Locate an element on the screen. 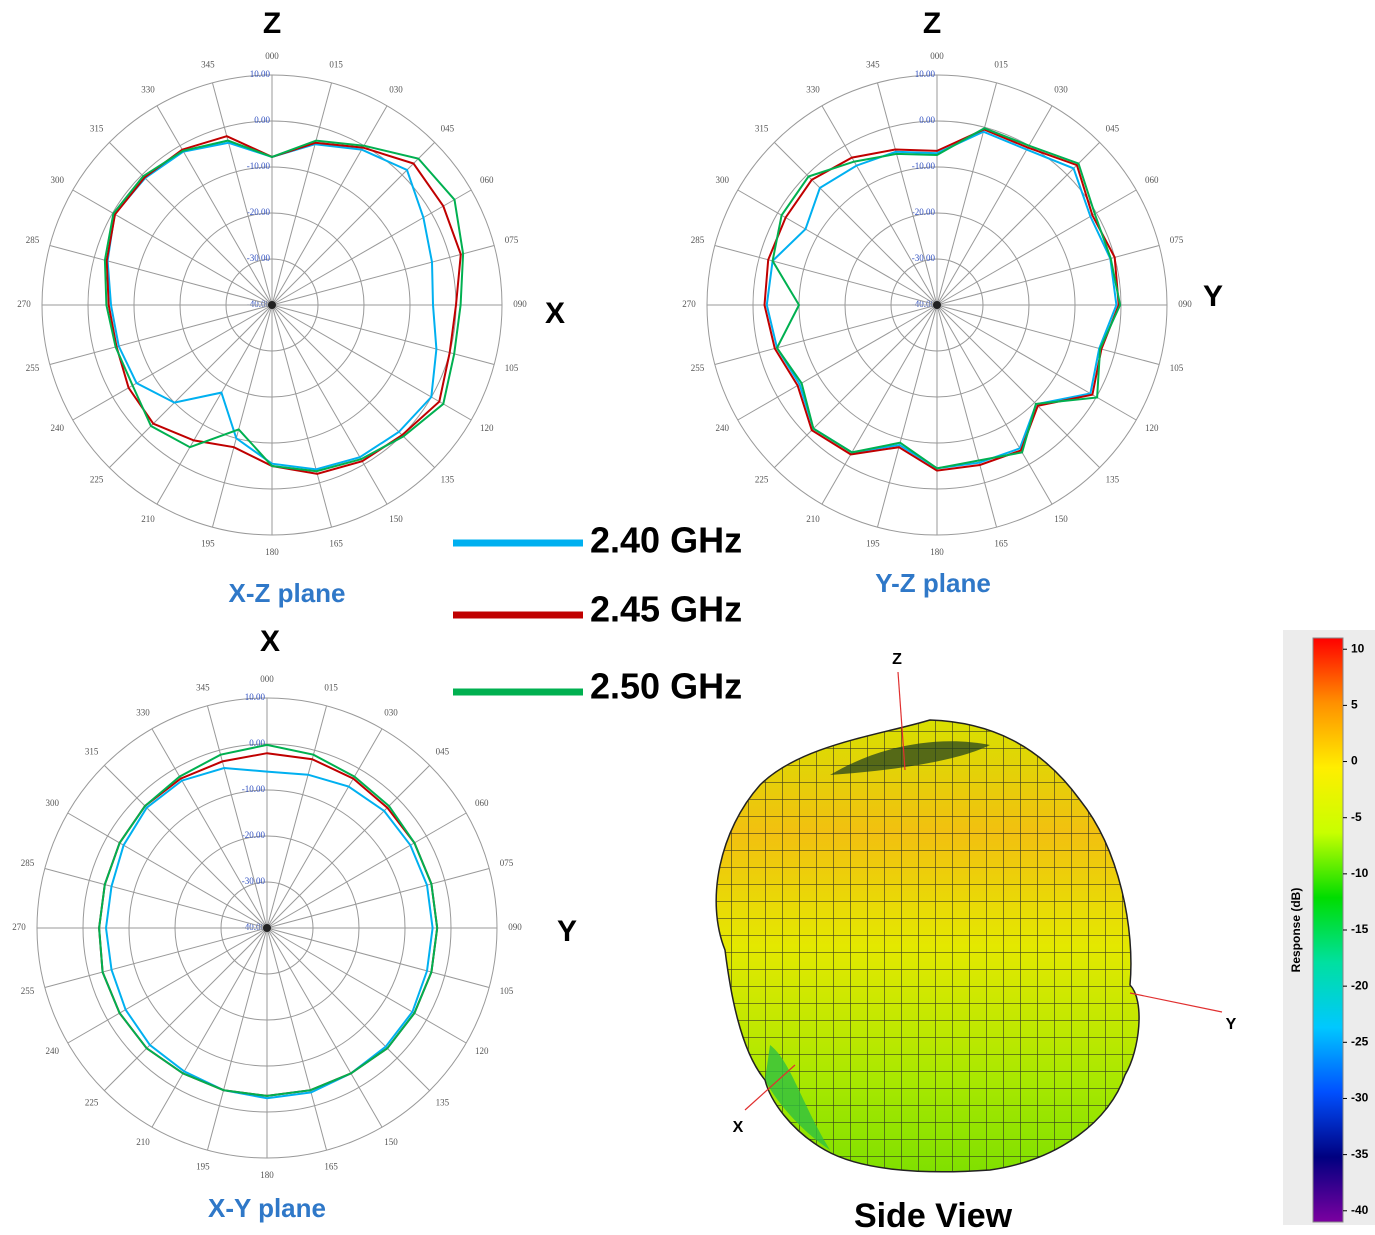 The image size is (1375, 1235). z-axis is located at coordinates (901, 721).